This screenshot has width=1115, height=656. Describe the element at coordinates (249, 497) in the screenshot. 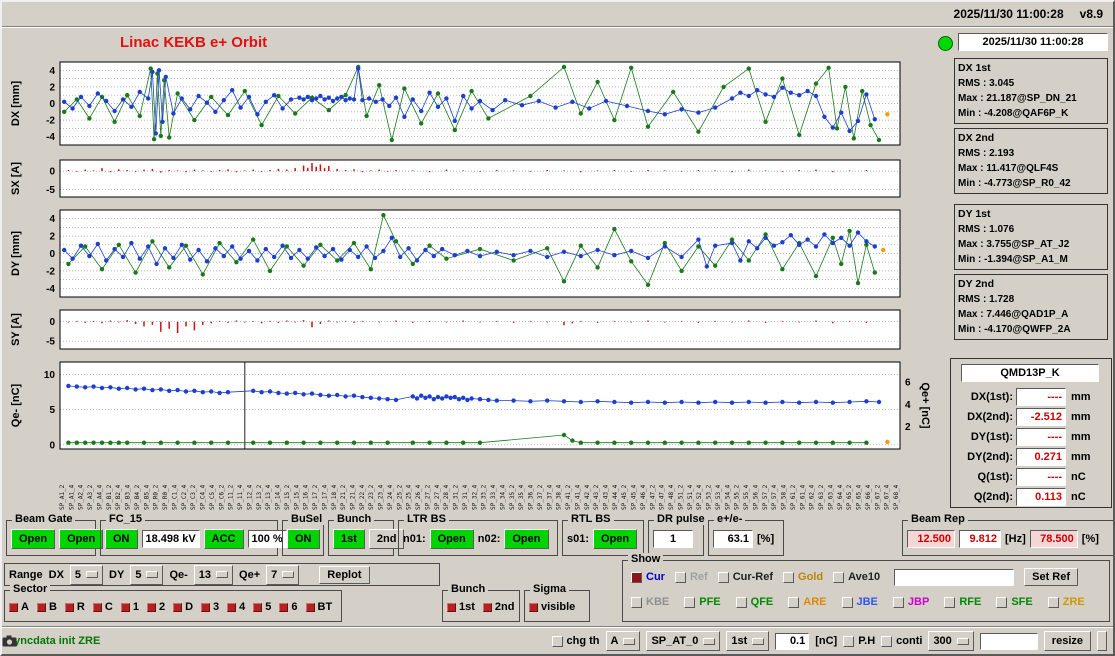

I see `svg-text: SP_12_4` at that location.